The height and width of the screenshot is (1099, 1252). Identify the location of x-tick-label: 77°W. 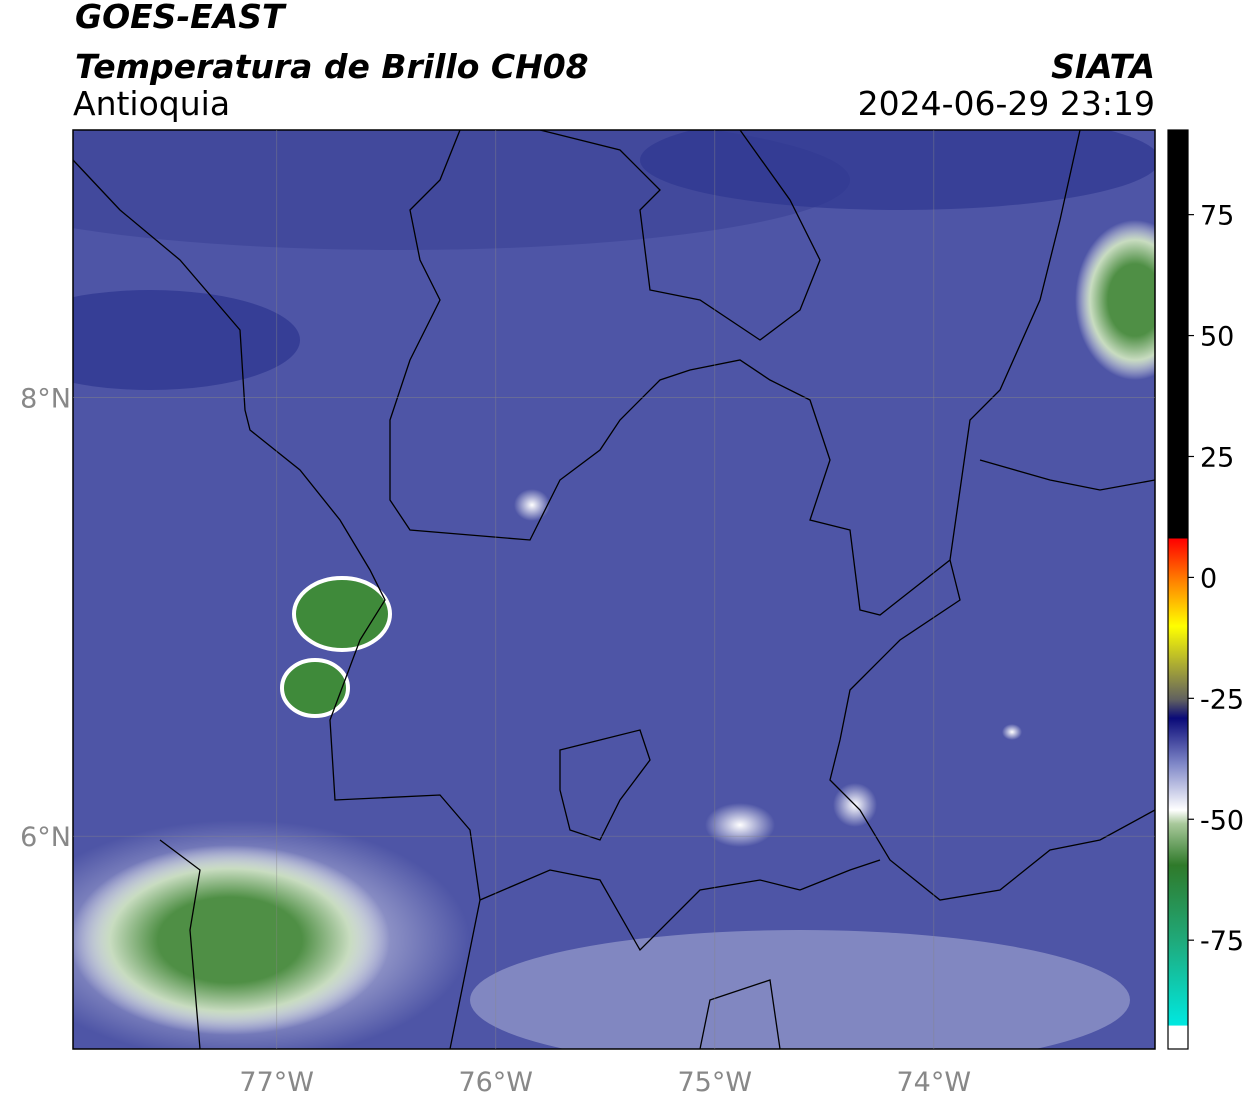
(276, 1082).